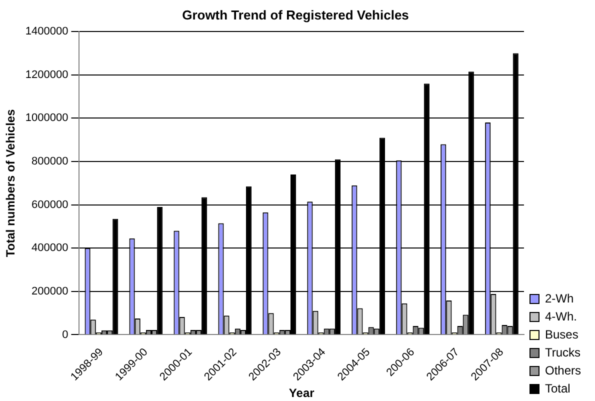  I want to click on chart-title: Growth Trend of Registered Vehicles, so click(295, 14).